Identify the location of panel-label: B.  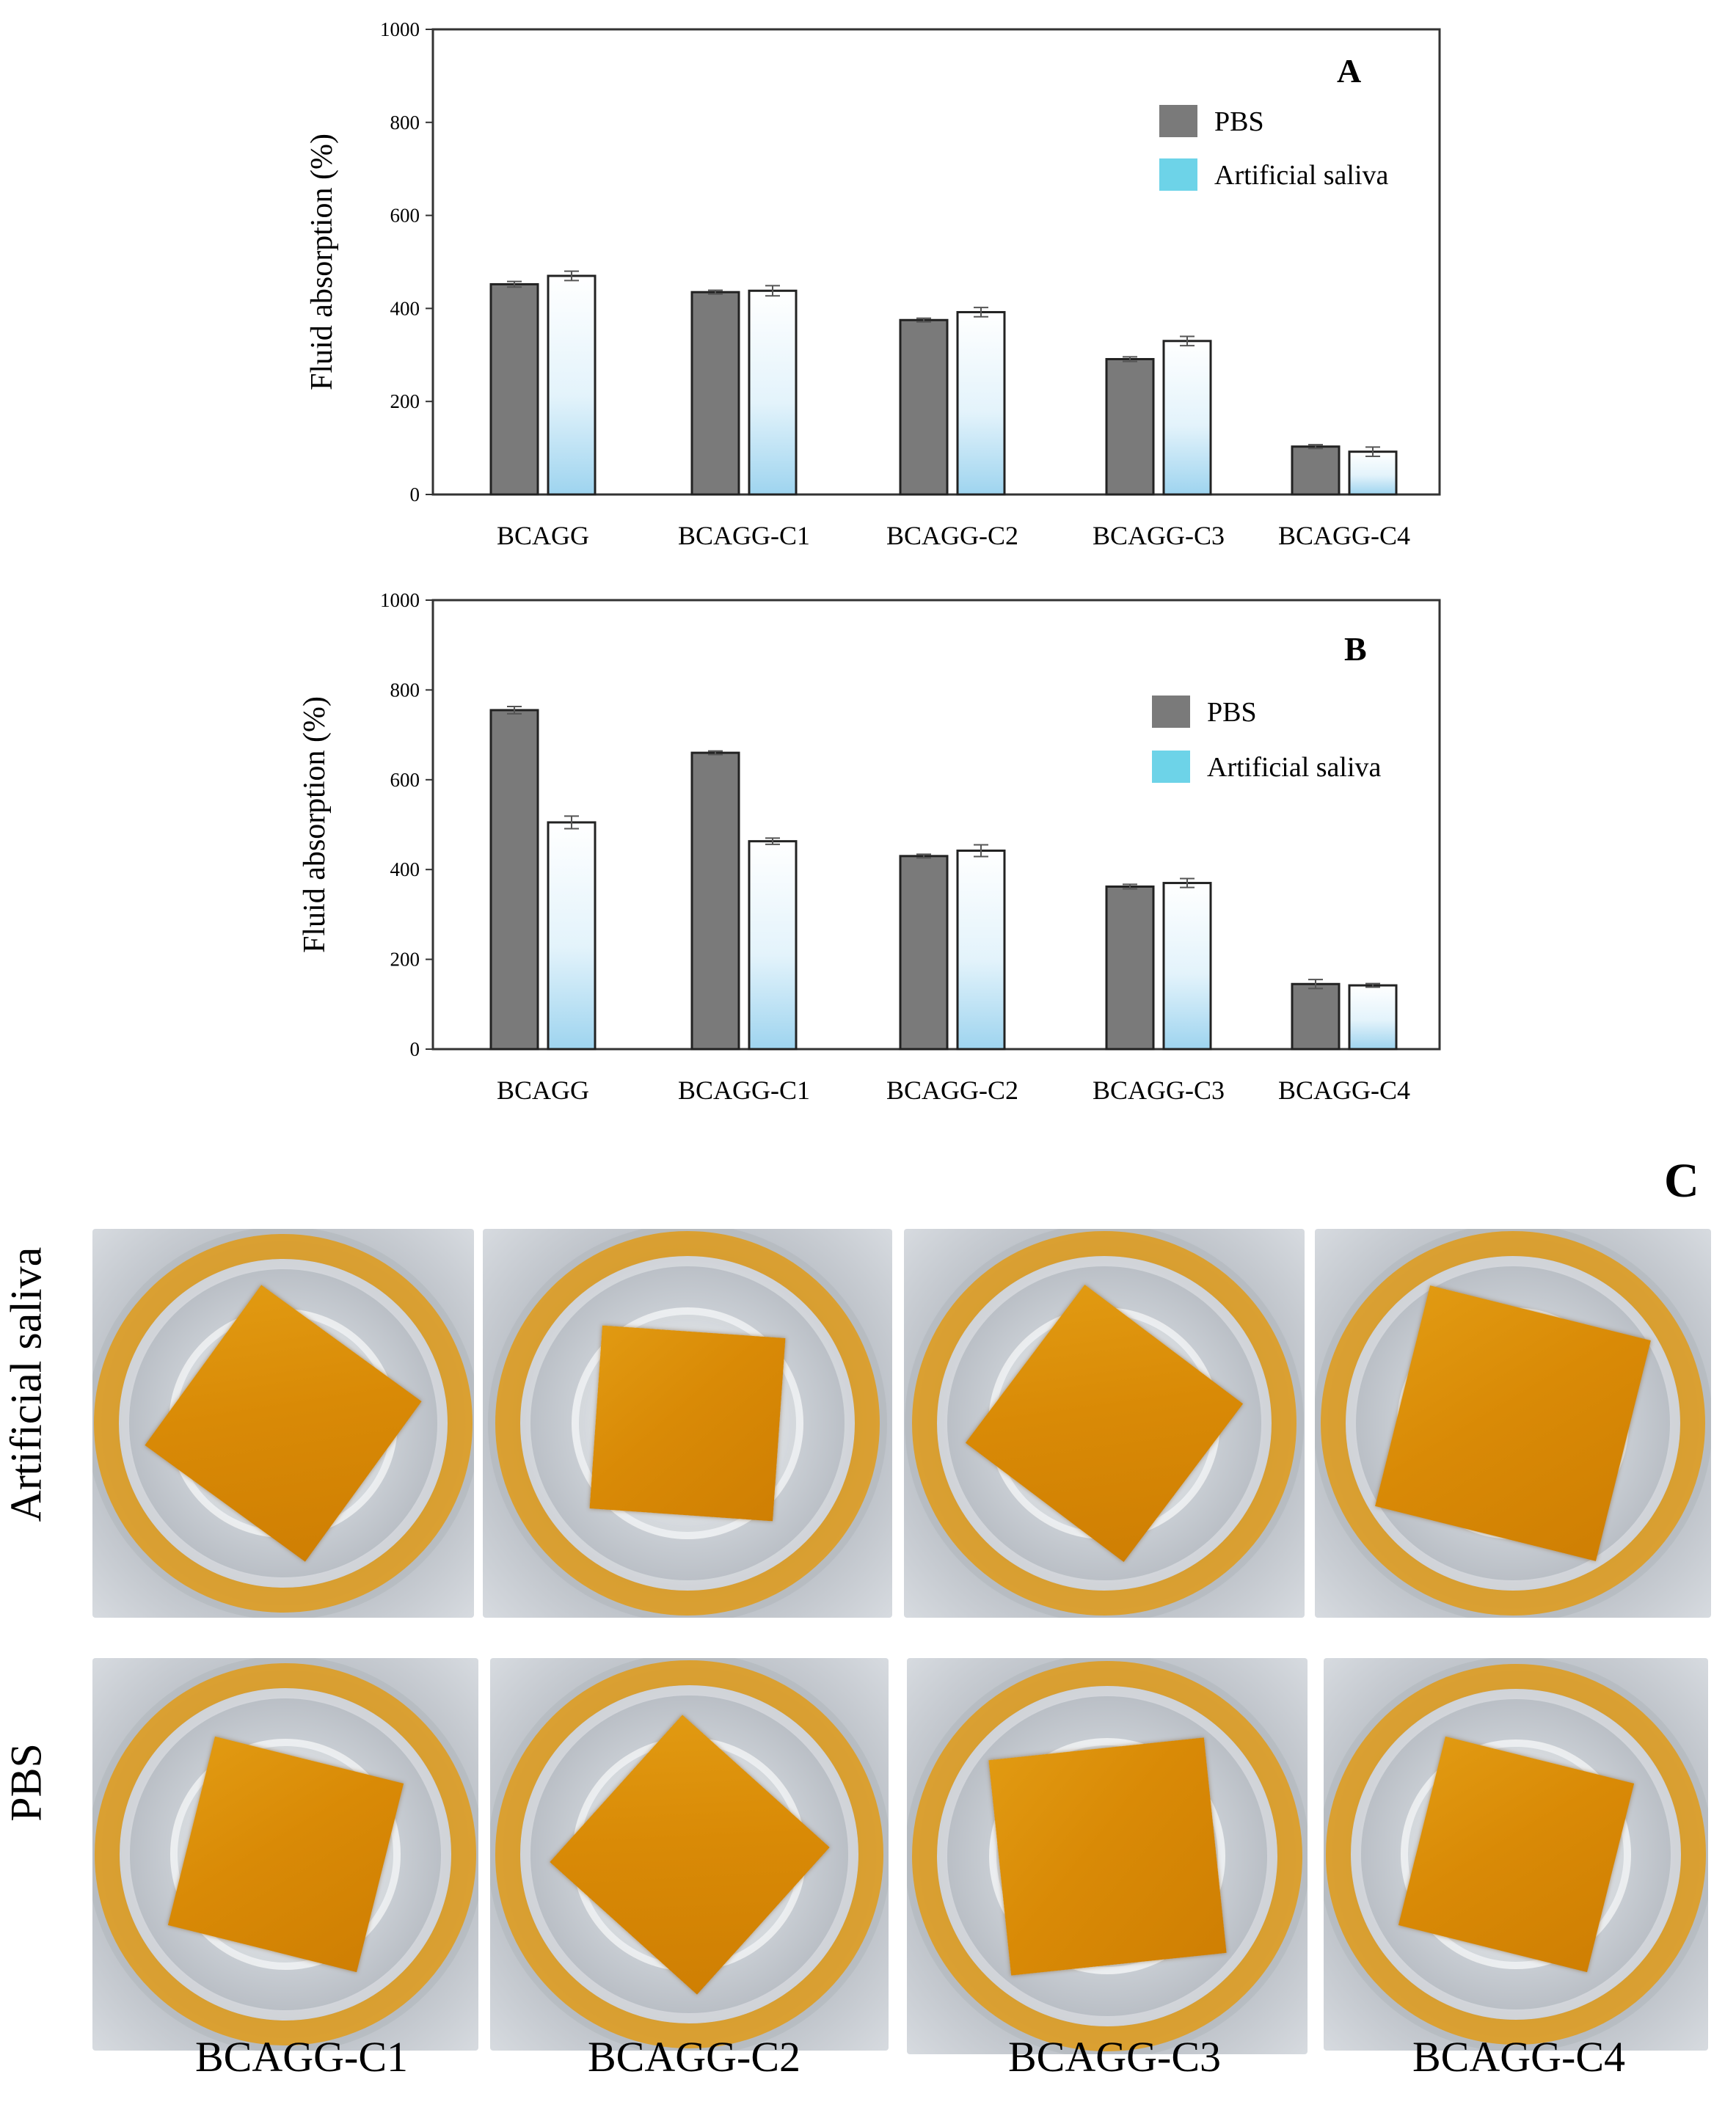
(1355, 649).